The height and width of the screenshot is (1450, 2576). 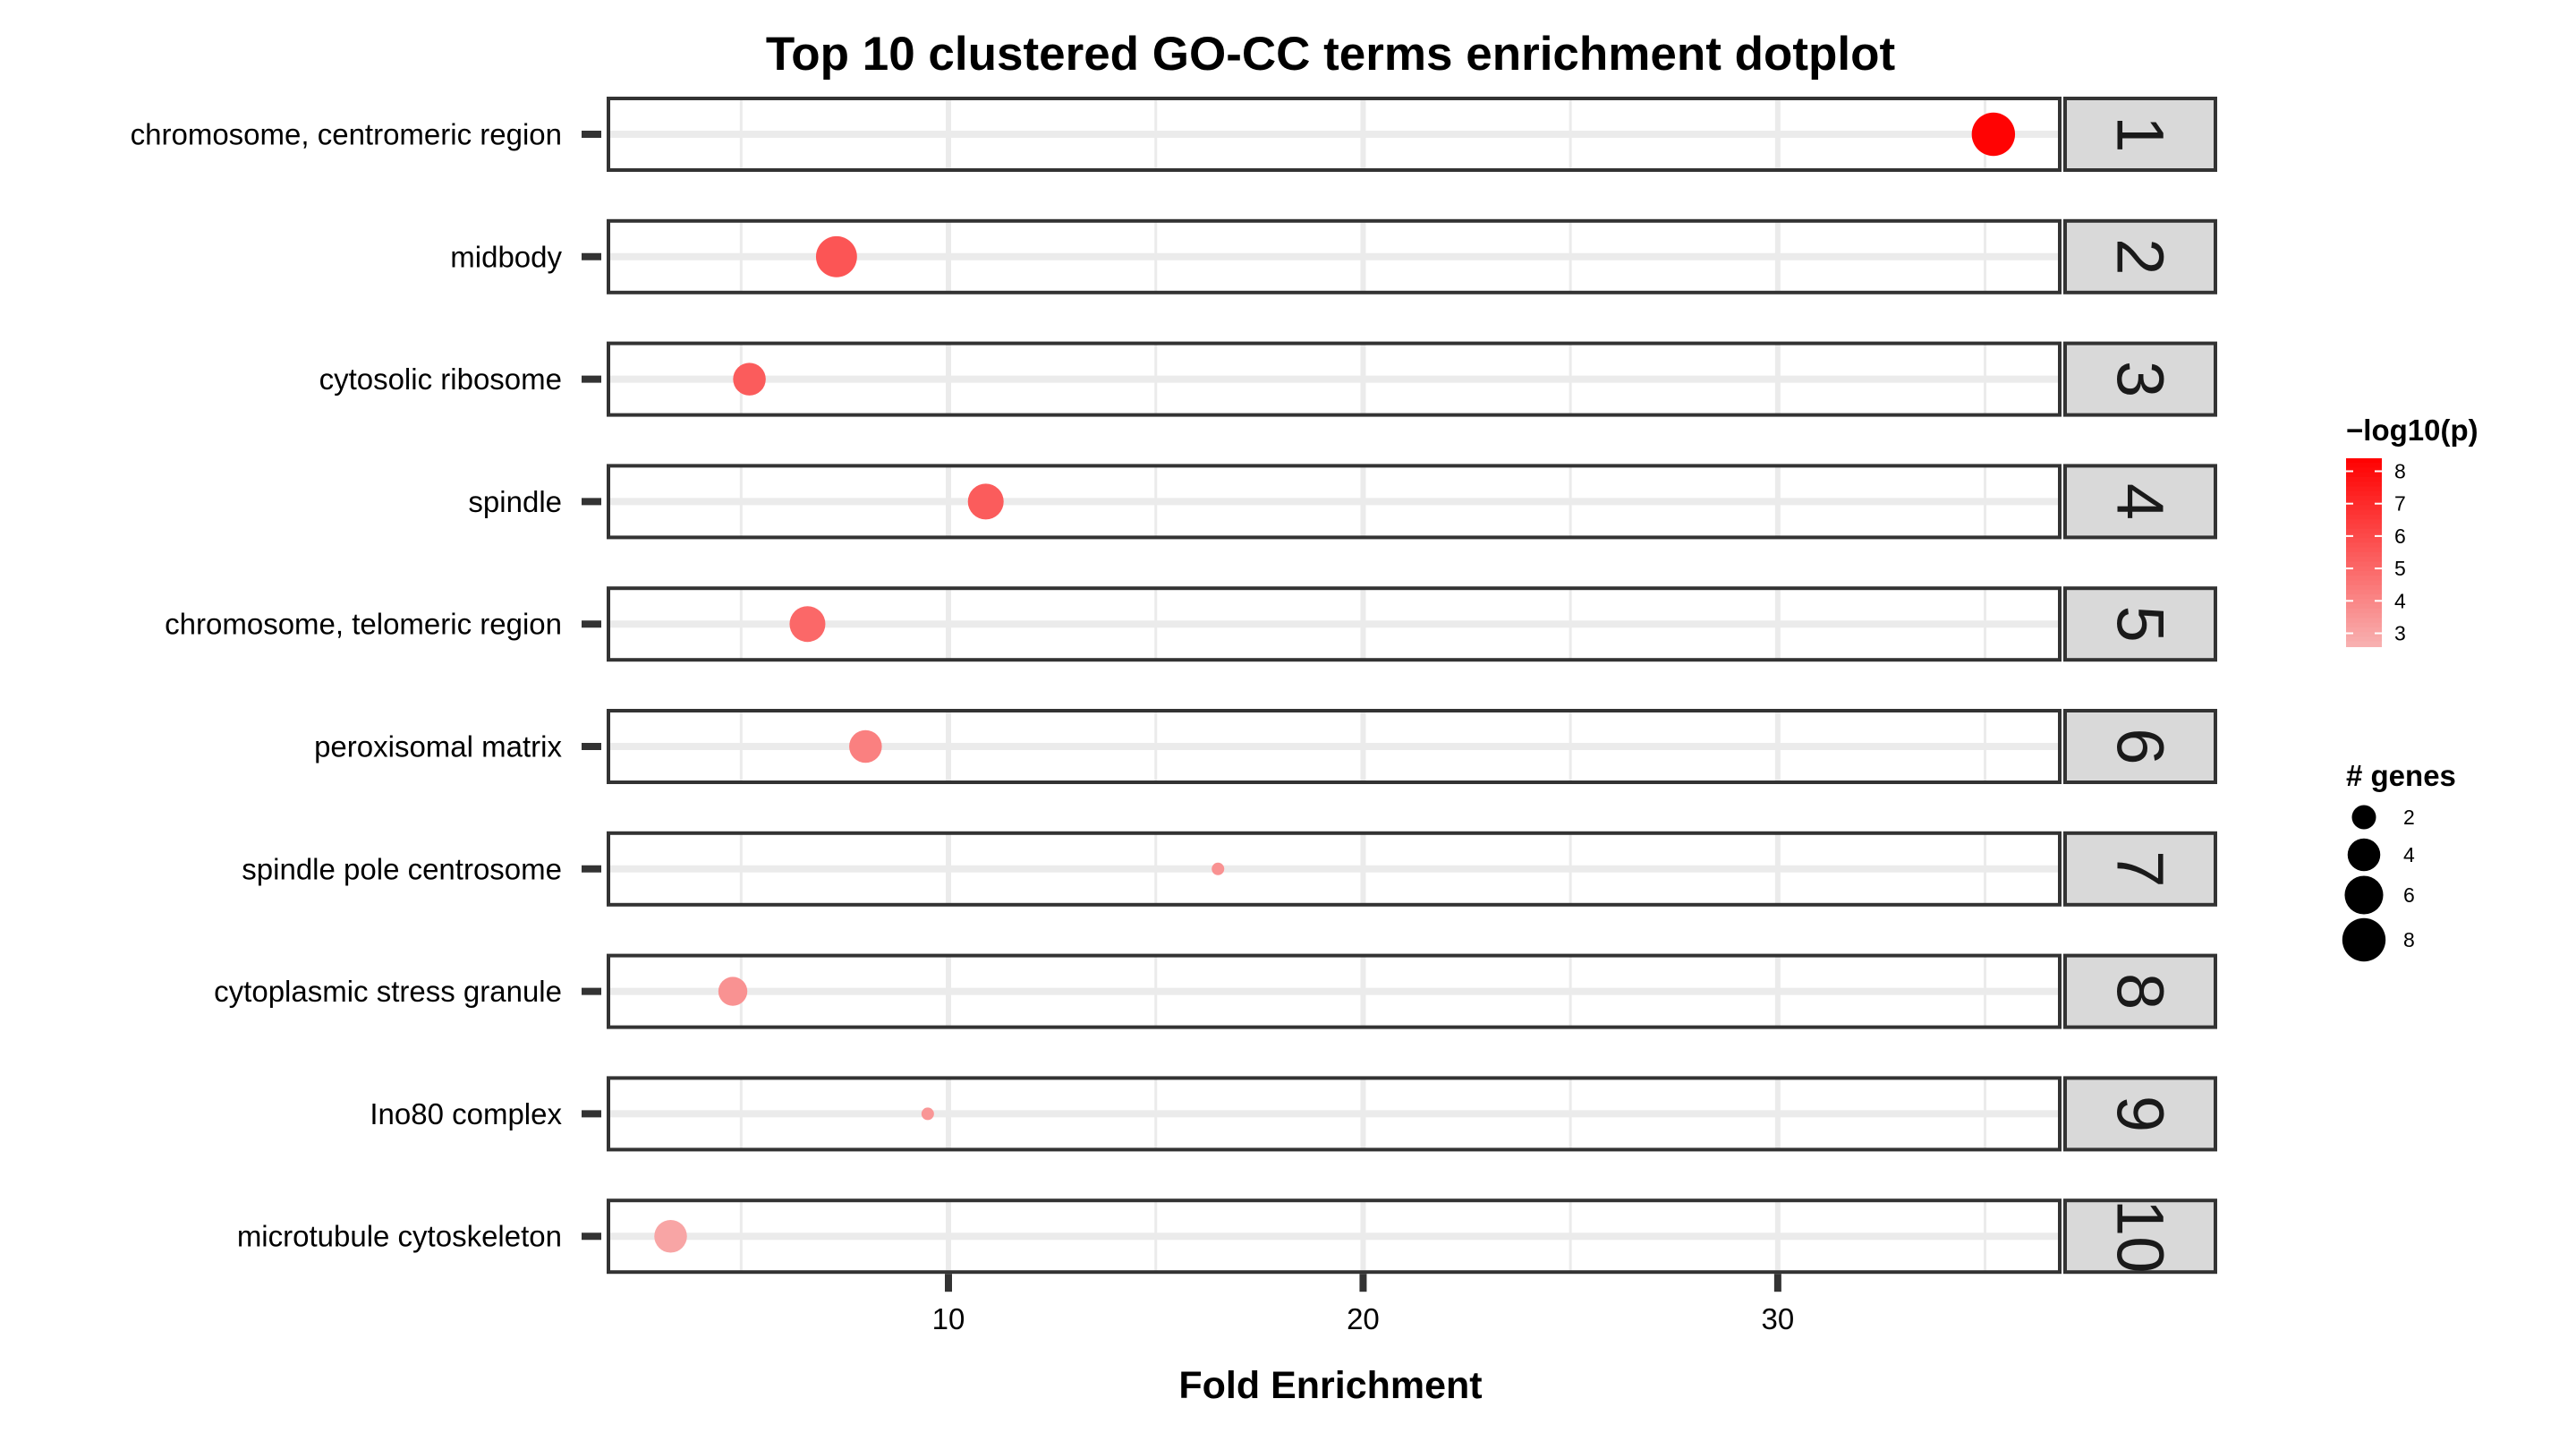 What do you see at coordinates (515, 501) in the screenshot?
I see `y-tick-label: spindle` at bounding box center [515, 501].